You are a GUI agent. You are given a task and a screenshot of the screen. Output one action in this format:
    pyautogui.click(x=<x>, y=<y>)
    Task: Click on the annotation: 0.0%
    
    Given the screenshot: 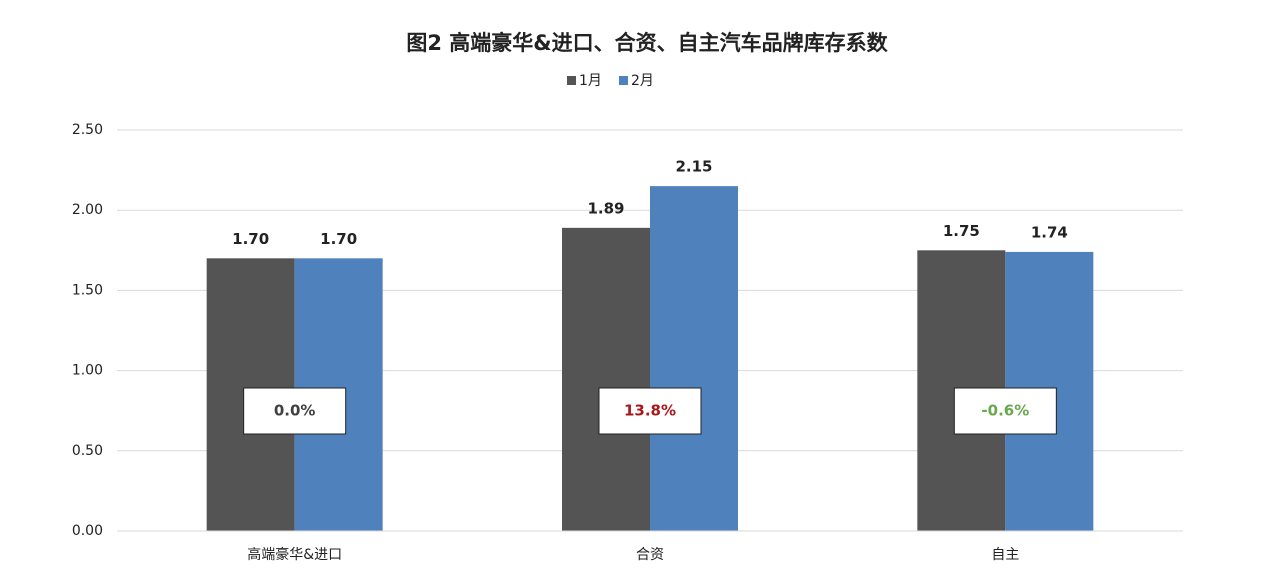 What is the action you would take?
    pyautogui.click(x=295, y=411)
    